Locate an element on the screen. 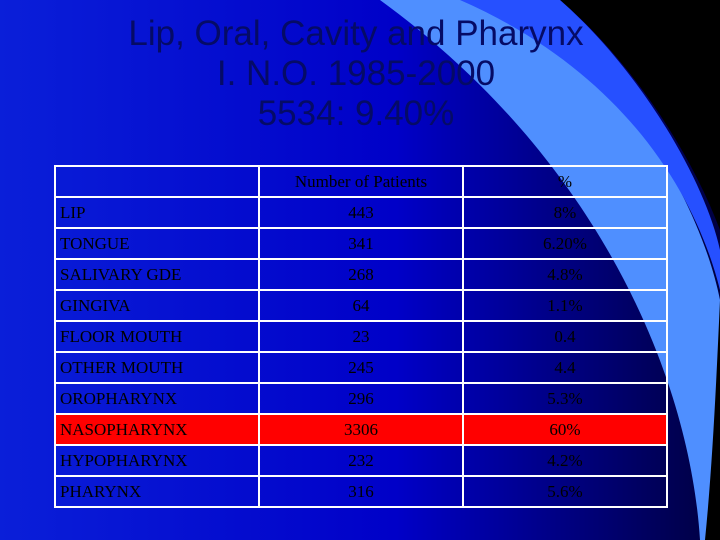 Image resolution: width=720 pixels, height=540 pixels. site-cell: OTHER MOUTH is located at coordinates (157, 367).